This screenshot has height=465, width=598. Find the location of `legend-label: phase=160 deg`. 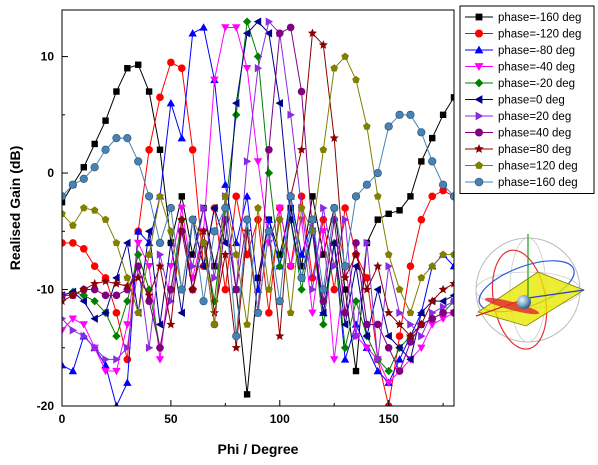

legend-label: phase=160 deg is located at coordinates (538, 183).